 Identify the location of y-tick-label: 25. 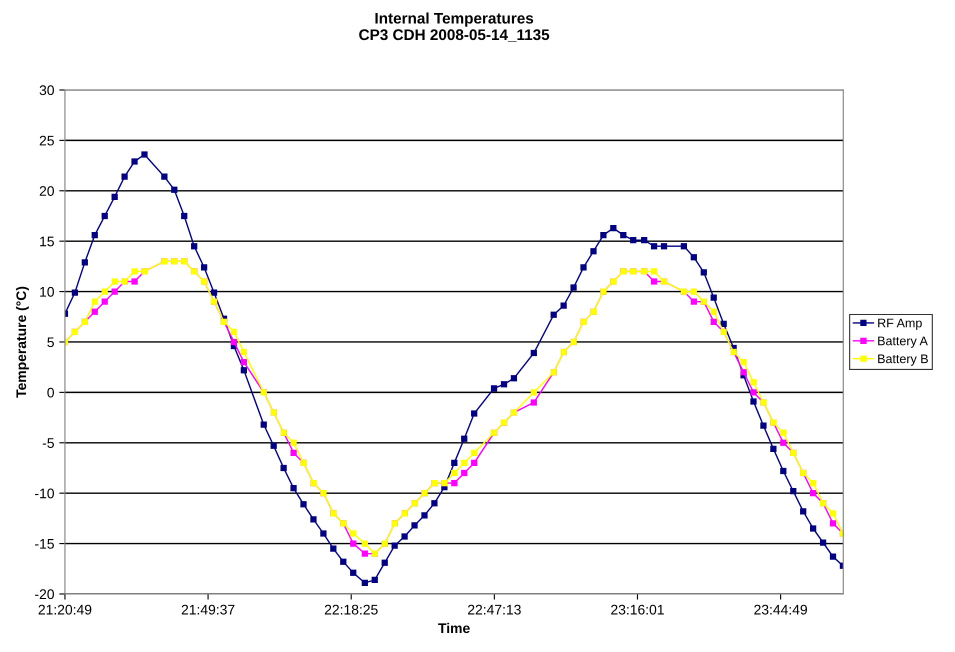
(47, 141).